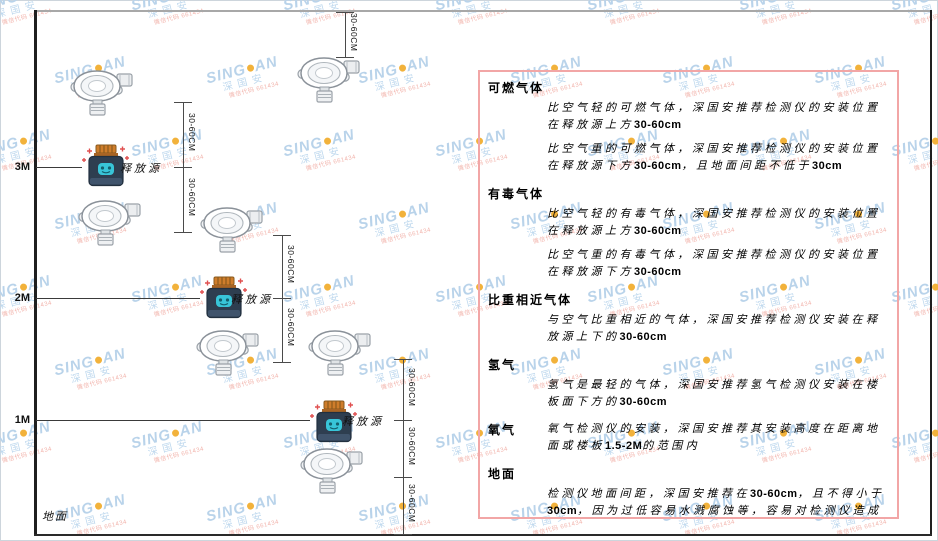 The height and width of the screenshot is (541, 938). Describe the element at coordinates (516, 88) in the screenshot. I see `section-heading: 可燃气体` at that location.